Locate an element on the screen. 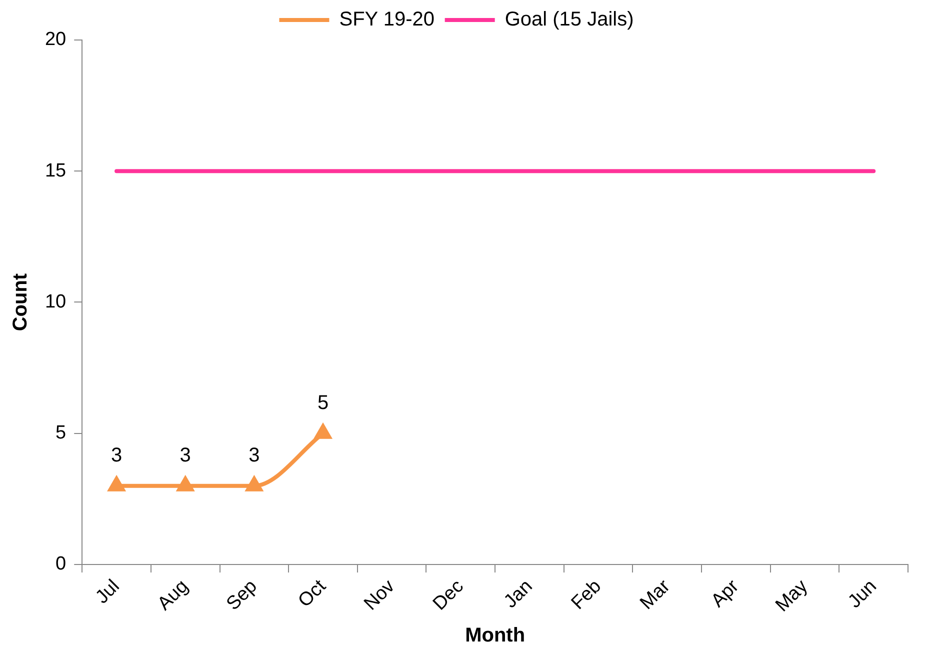 This screenshot has height=657, width=933. x-tick-label: Oct is located at coordinates (312, 593).